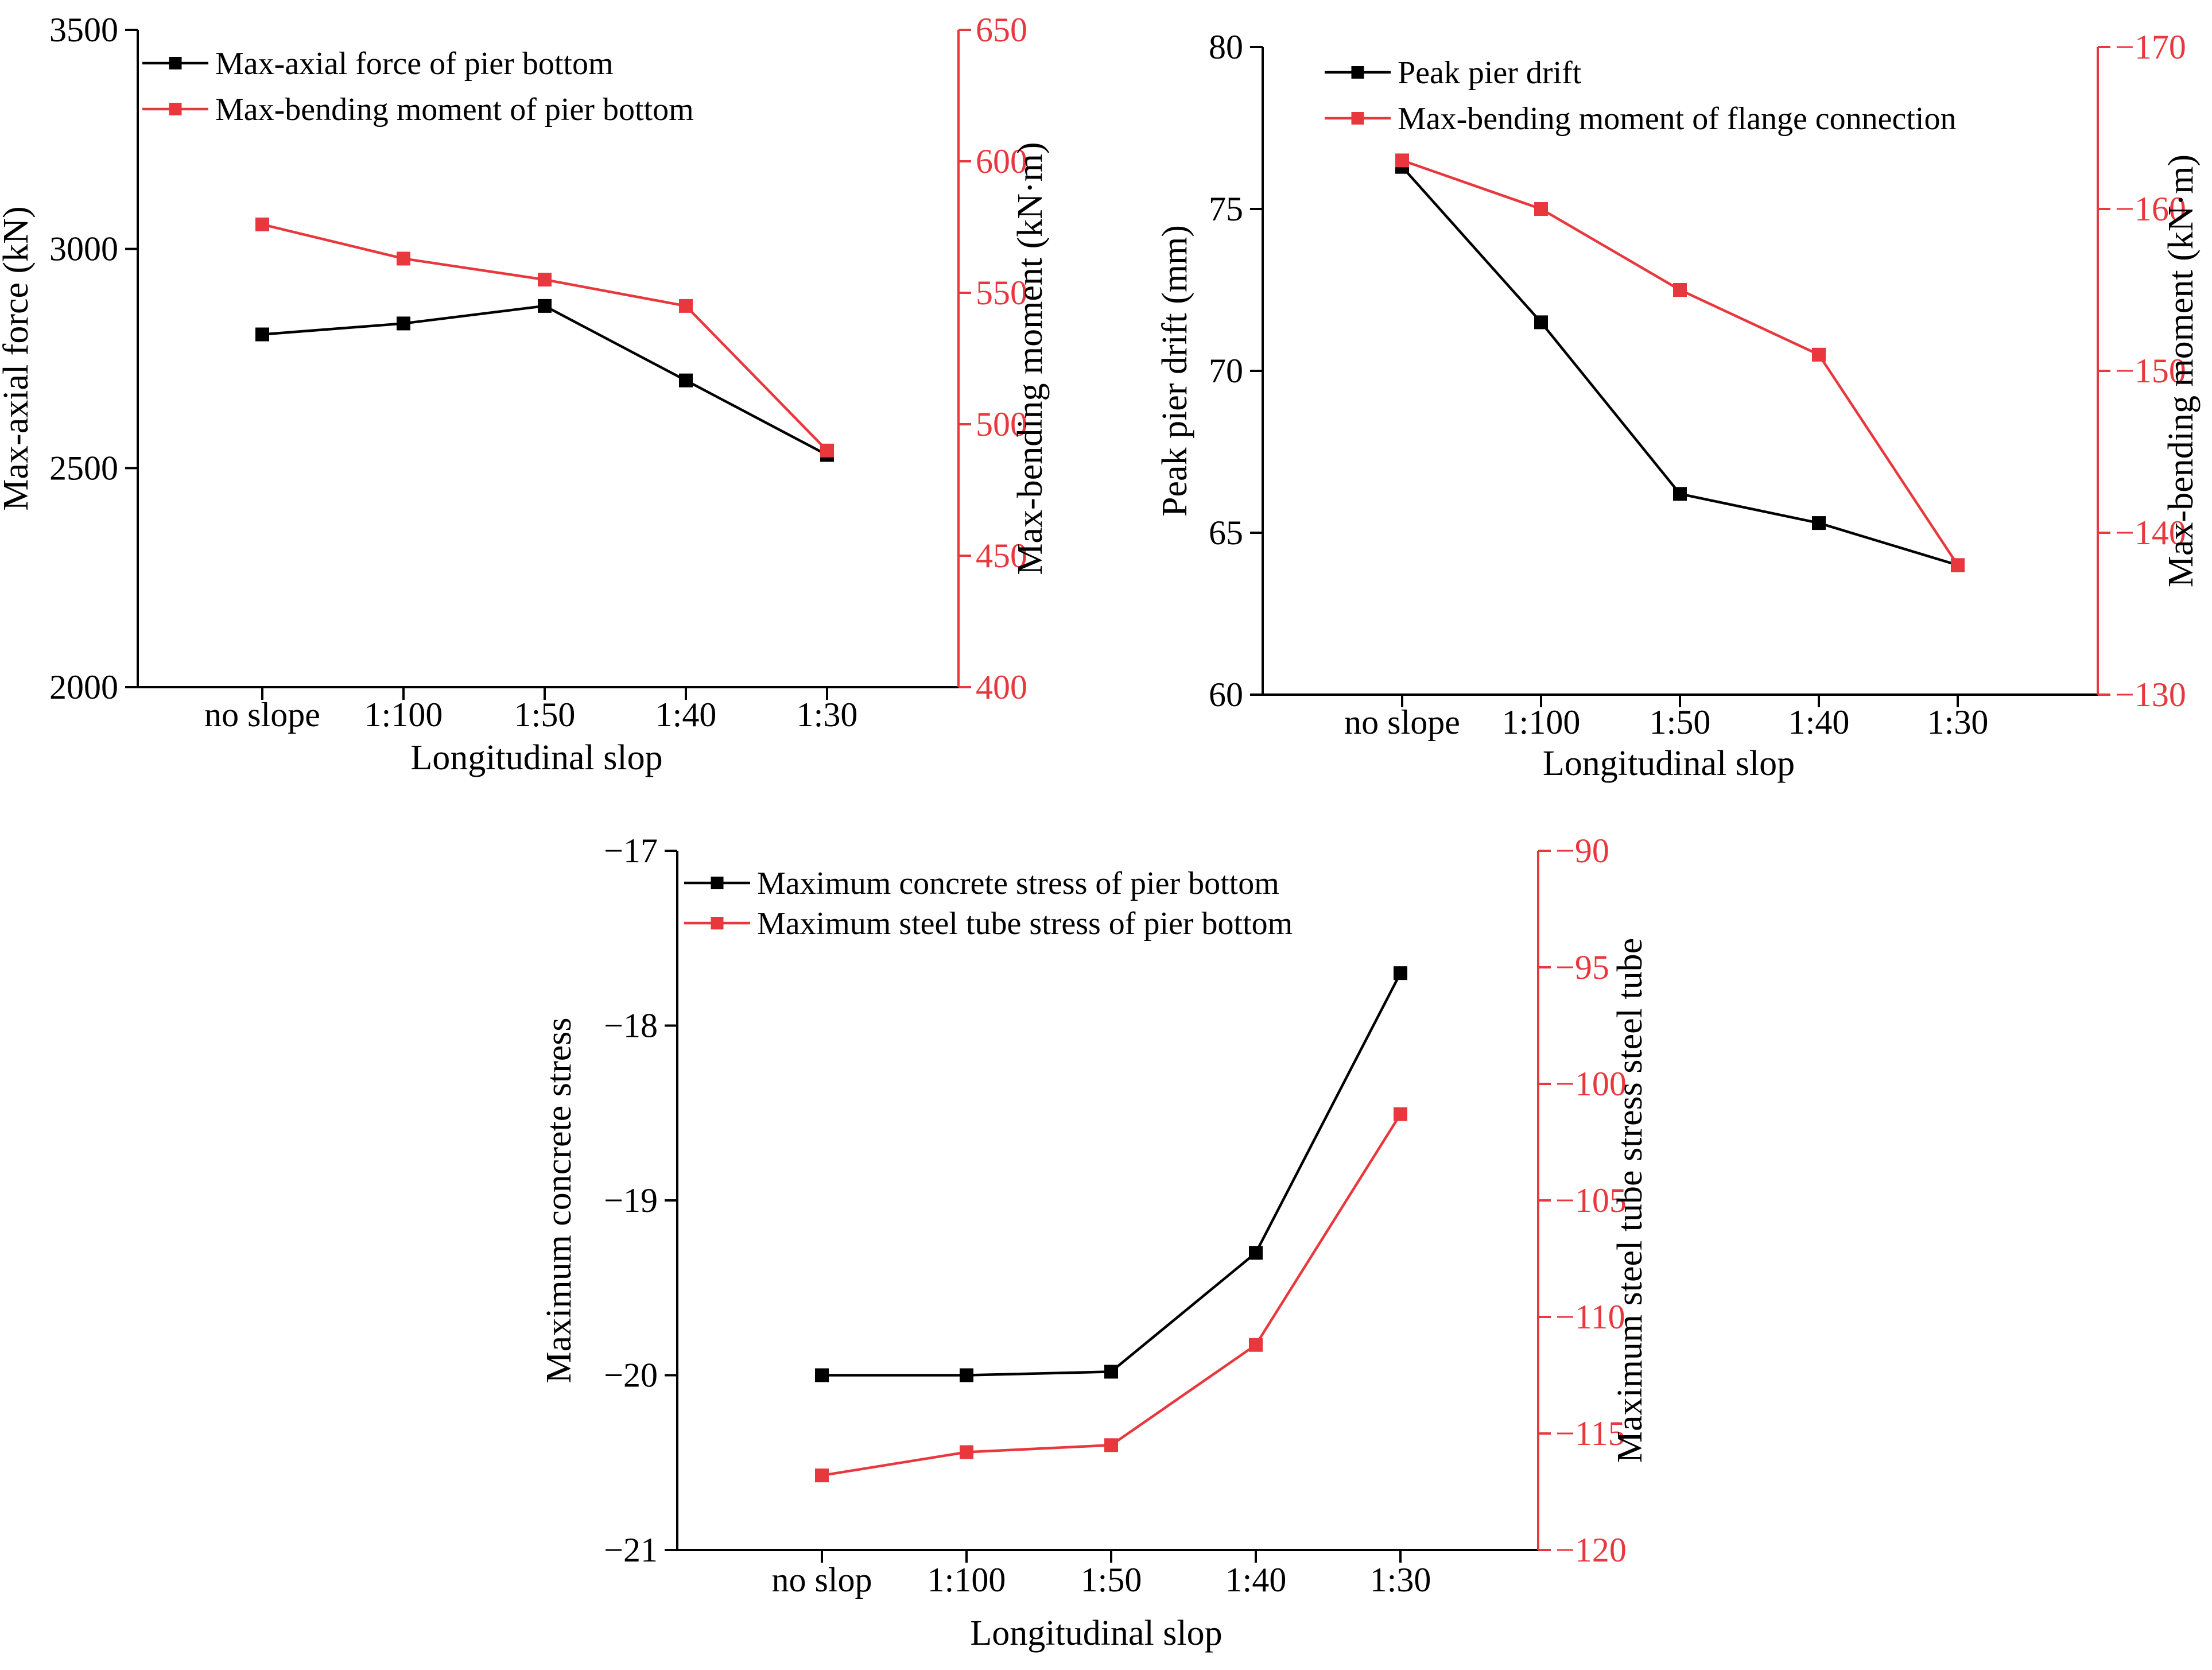 The width and height of the screenshot is (2212, 1670). What do you see at coordinates (559, 1200) in the screenshot?
I see `left-y-axis-title: Maximum concrete stress` at bounding box center [559, 1200].